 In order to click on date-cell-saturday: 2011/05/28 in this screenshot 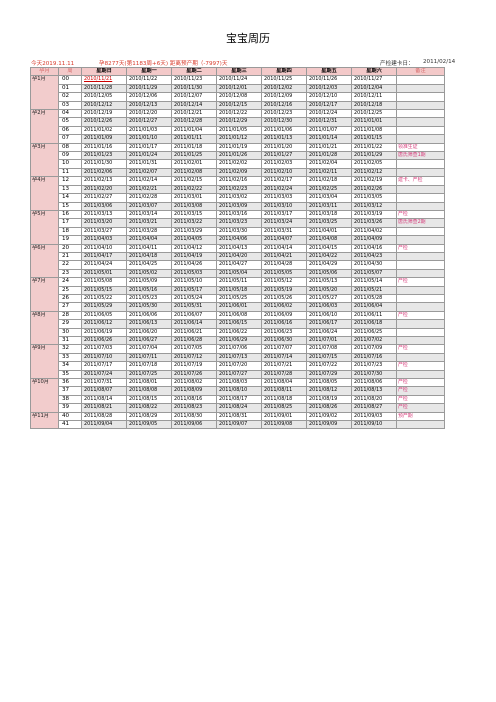, I will do `click(374, 298)`.